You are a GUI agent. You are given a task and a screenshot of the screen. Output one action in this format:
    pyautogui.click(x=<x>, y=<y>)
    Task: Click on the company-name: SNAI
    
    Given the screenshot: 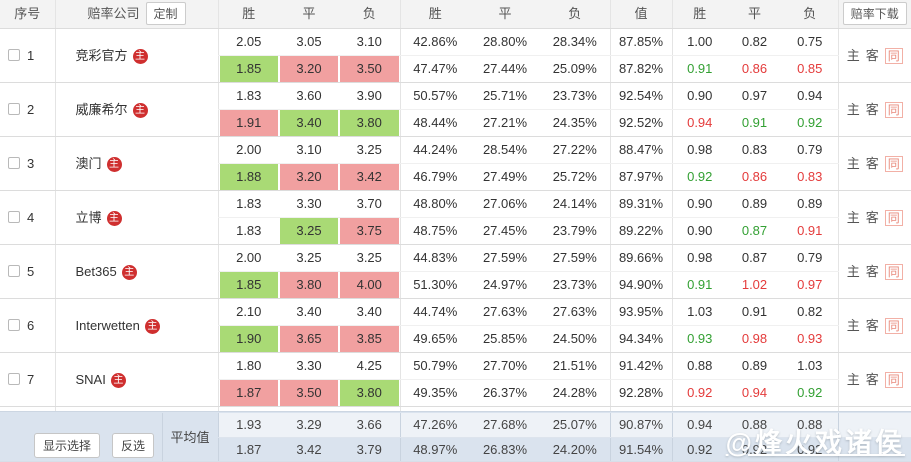 What is the action you would take?
    pyautogui.click(x=90, y=379)
    